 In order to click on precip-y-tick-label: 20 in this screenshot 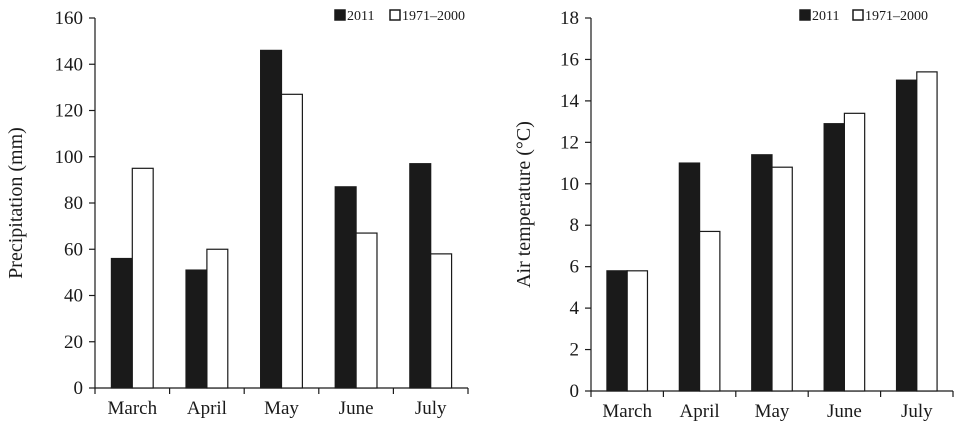, I will do `click(73, 342)`.